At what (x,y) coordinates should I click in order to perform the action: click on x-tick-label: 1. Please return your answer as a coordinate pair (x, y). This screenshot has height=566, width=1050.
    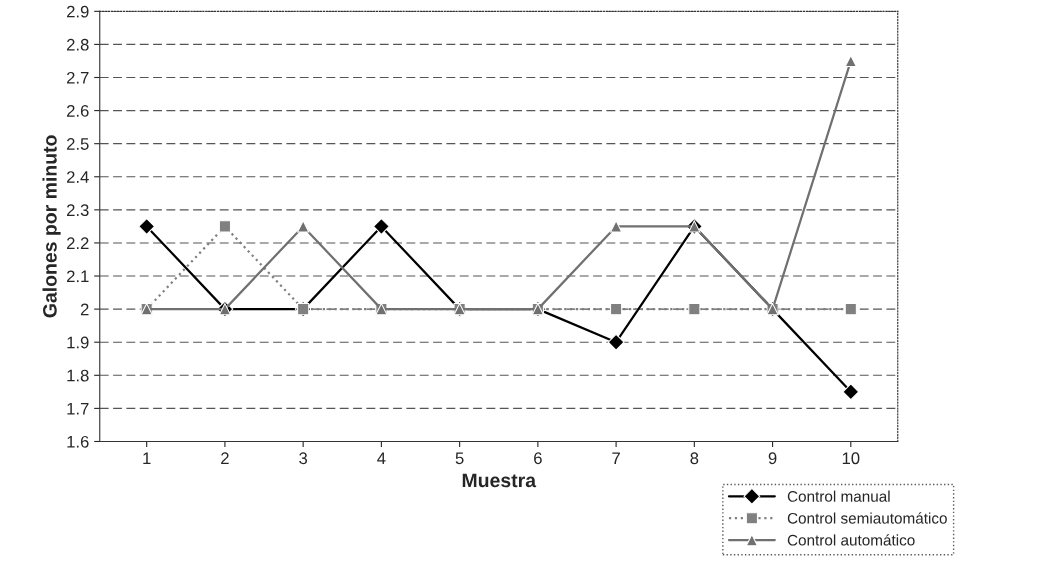
    Looking at the image, I should click on (147, 458).